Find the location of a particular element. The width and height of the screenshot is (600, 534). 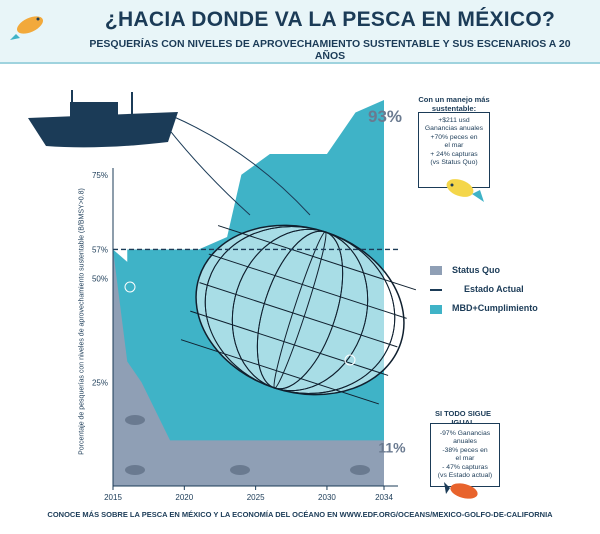

good-line: +$211 usd is located at coordinates (454, 120).